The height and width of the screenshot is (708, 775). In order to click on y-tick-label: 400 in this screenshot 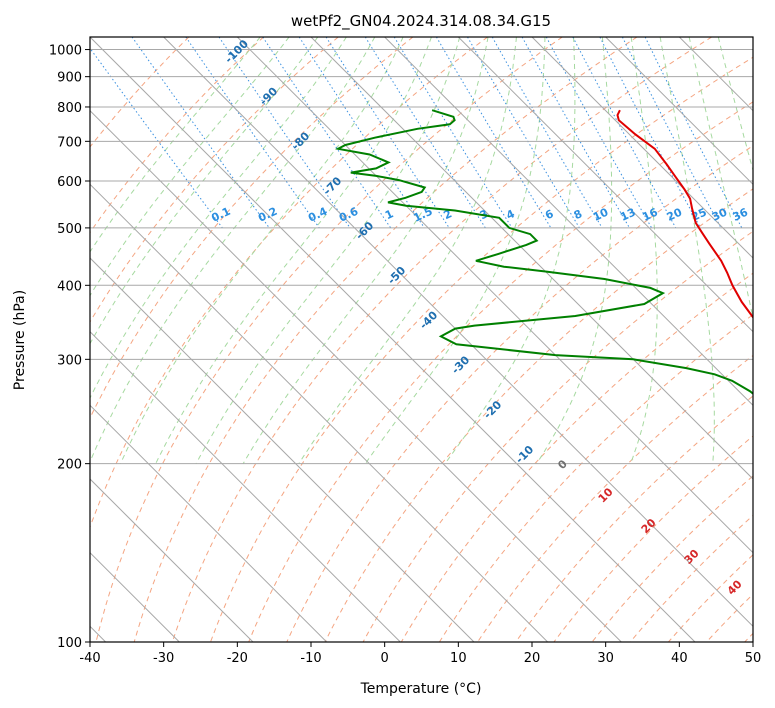, I will do `click(69, 286)`.